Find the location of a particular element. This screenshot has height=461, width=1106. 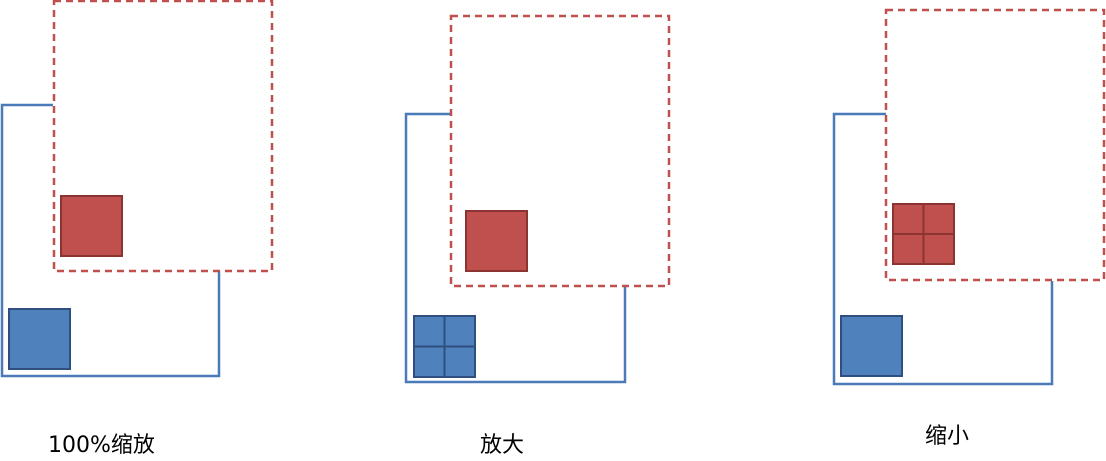

caption-100-percent-zoom: 100%缩放 is located at coordinates (101, 445).